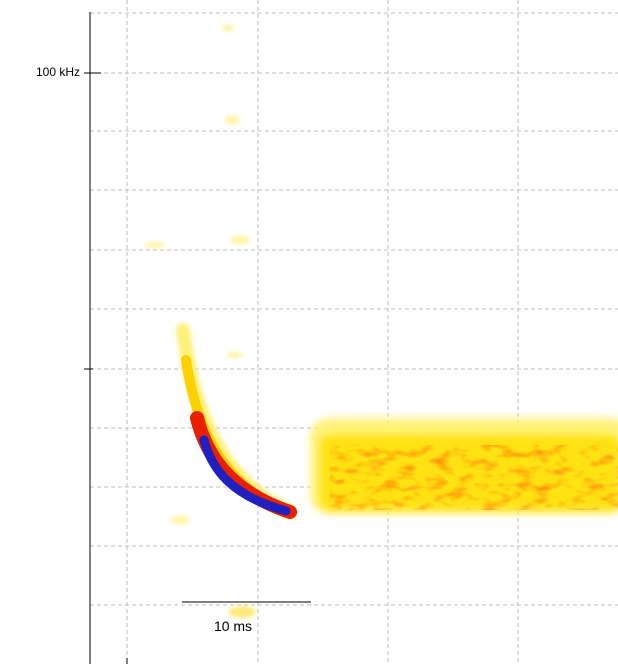 This screenshot has height=664, width=618. Describe the element at coordinates (58, 72) in the screenshot. I see `y-tick-label: 100 kHz` at that location.